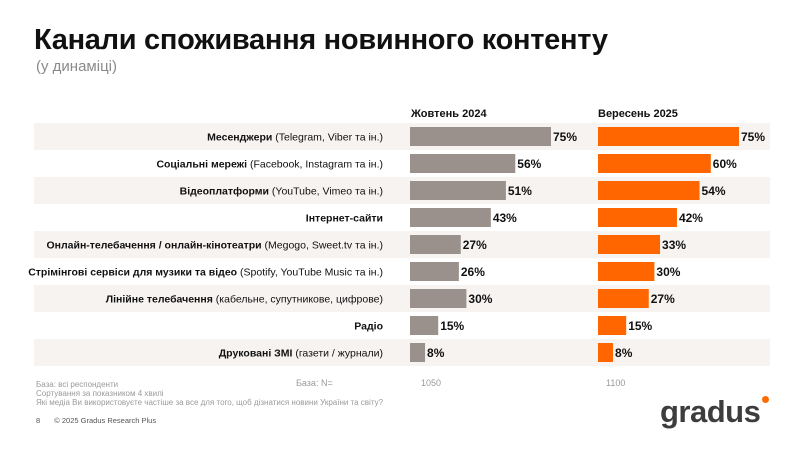 This screenshot has height=449, width=800. I want to click on category-label-main: Соціальні мережі, so click(201, 165).